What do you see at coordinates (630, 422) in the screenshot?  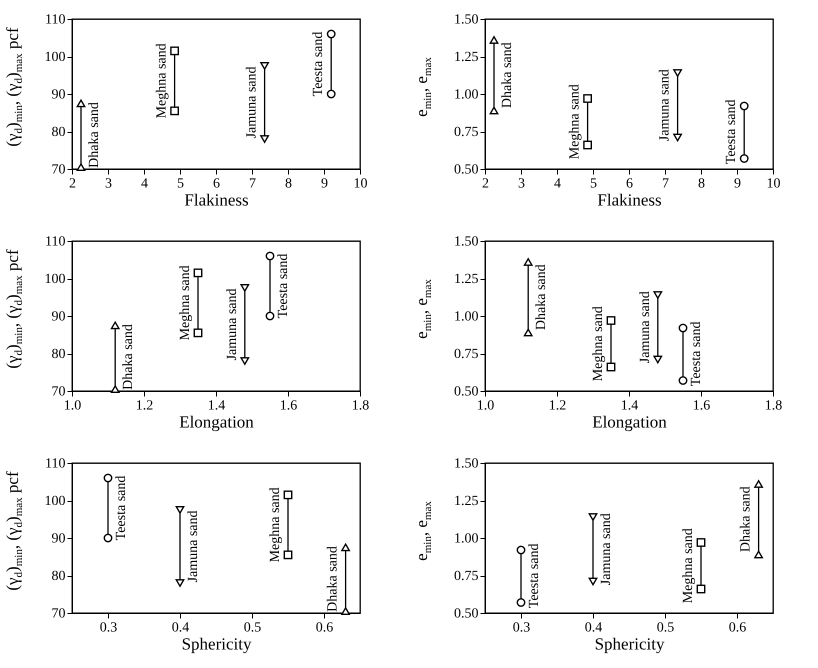 I see `x-axis-title: Elongation` at bounding box center [630, 422].